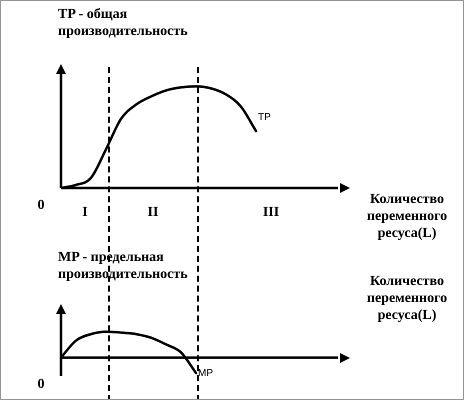 The width and height of the screenshot is (464, 400). What do you see at coordinates (85, 212) in the screenshot?
I see `text: I` at bounding box center [85, 212].